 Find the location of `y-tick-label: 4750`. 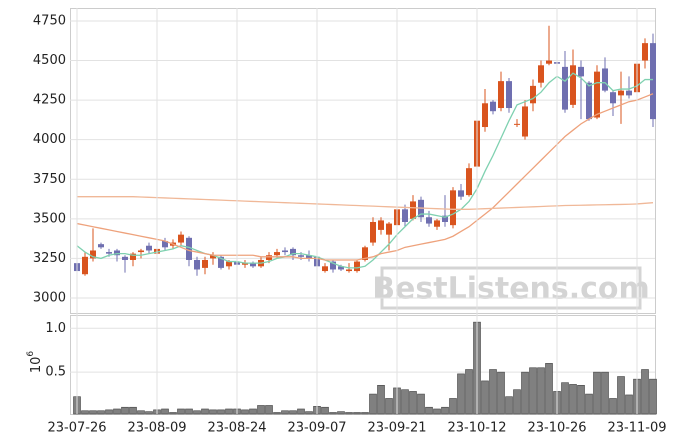

y-tick-label: 4750 is located at coordinates (49, 20).